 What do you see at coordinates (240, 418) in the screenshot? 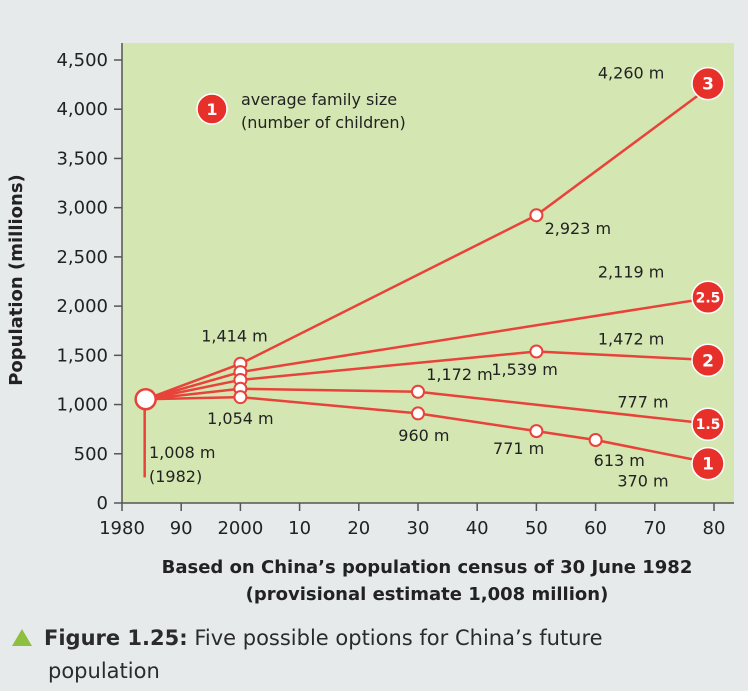
I see `value-annotation: 1,054 m` at bounding box center [240, 418].